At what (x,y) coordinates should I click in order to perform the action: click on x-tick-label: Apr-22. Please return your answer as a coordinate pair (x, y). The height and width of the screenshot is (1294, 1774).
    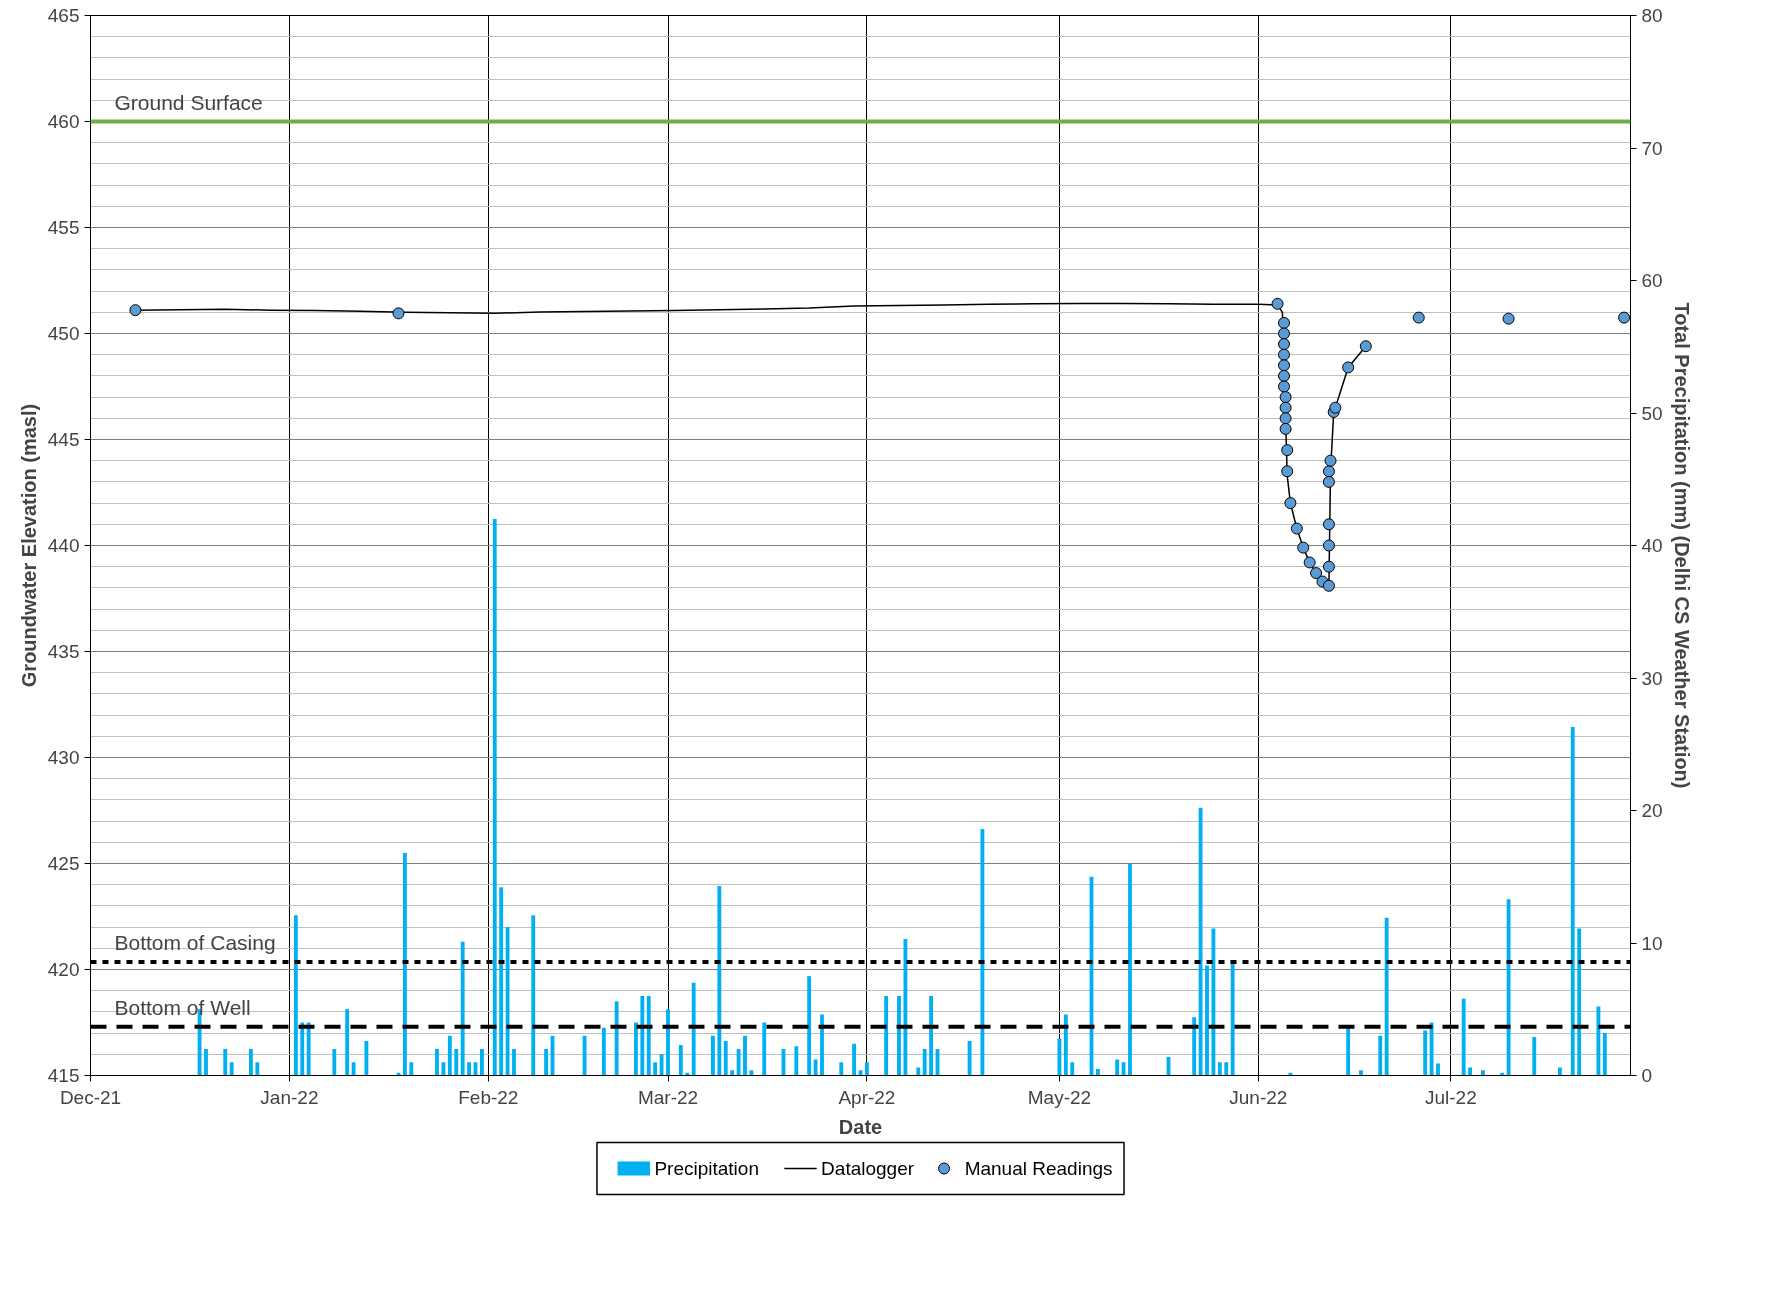
    Looking at the image, I should click on (867, 1097).